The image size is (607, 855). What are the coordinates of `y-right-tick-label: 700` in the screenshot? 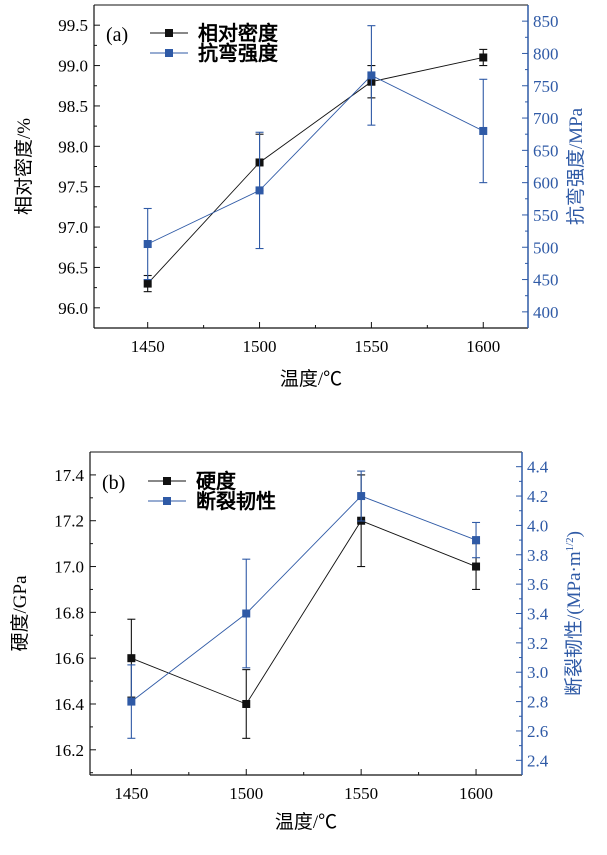 It's located at (546, 118).